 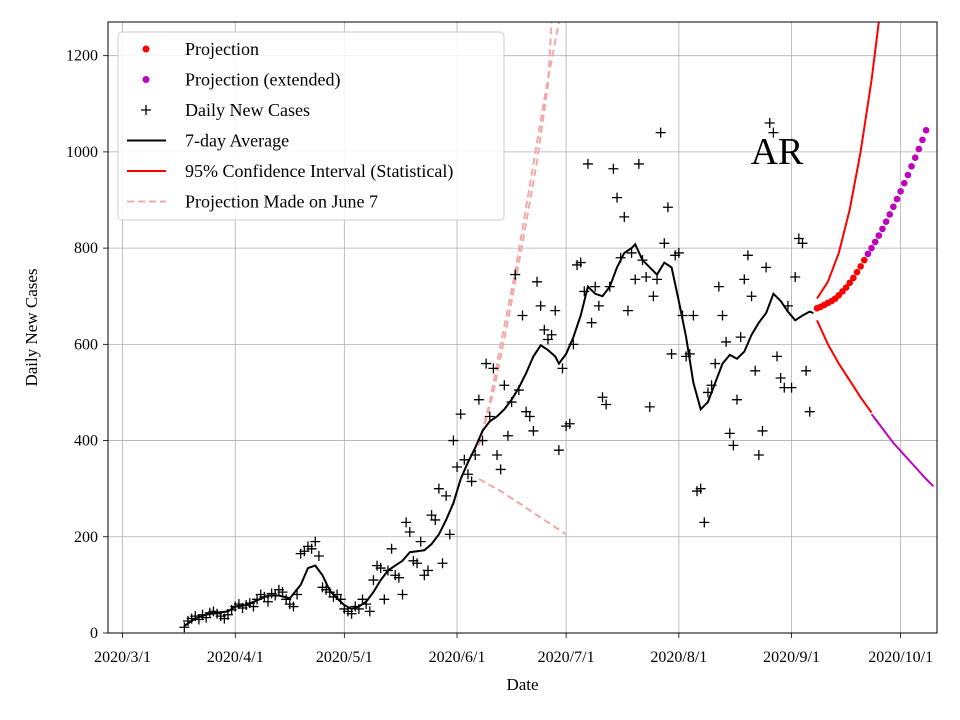 I want to click on x-tick-label: 2020/6/1, so click(x=457, y=657).